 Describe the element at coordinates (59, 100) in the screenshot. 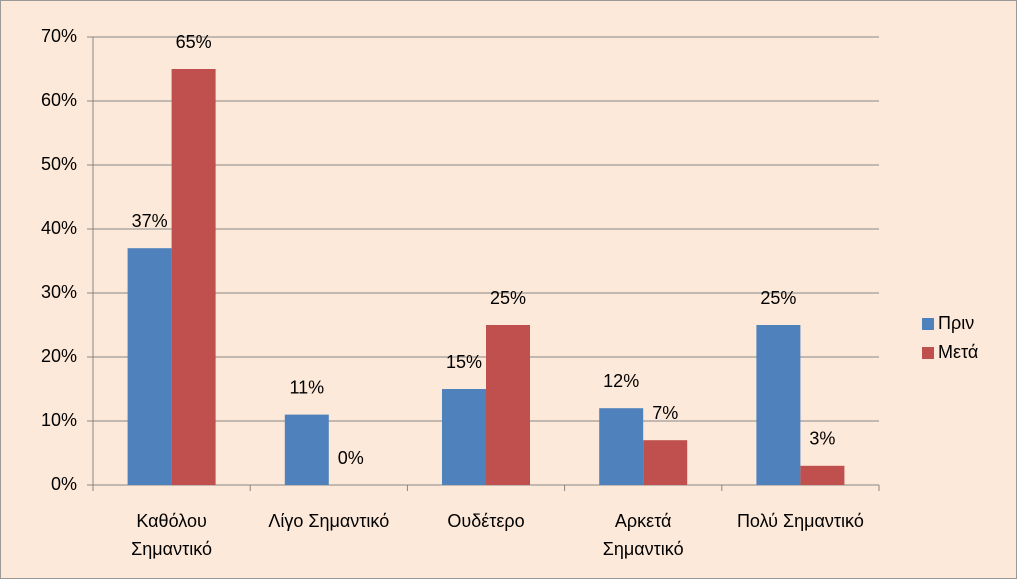

I see `y-tick-label: 60%` at that location.